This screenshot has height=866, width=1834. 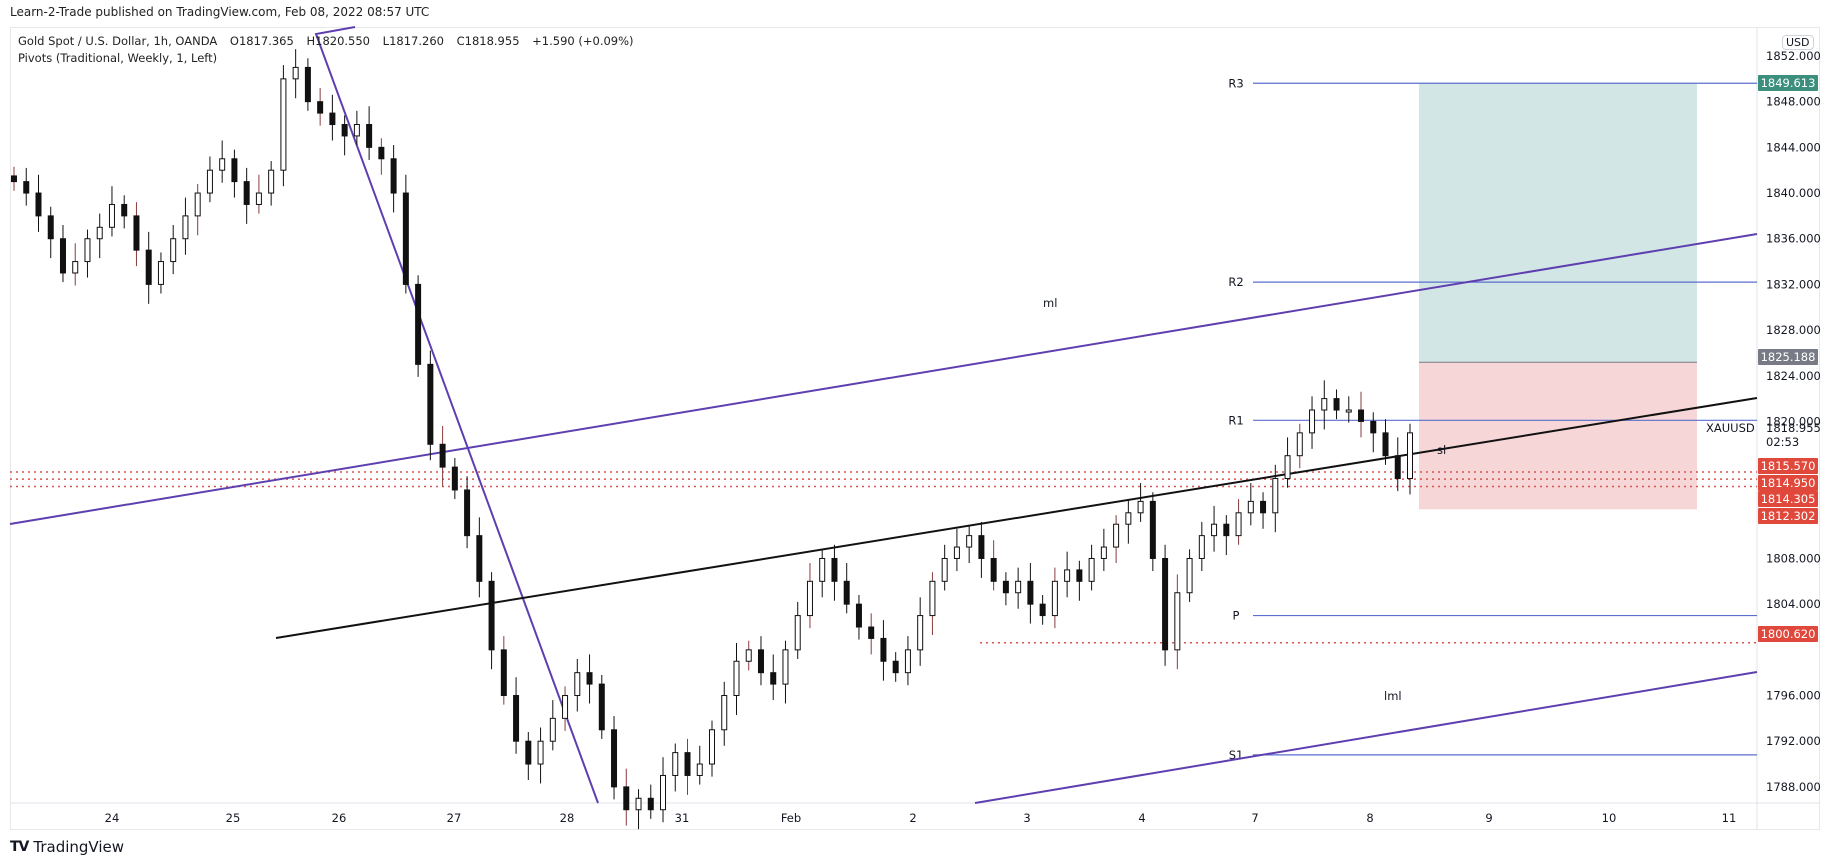 What do you see at coordinates (1793, 330) in the screenshot?
I see `price-tick: 1828.000` at bounding box center [1793, 330].